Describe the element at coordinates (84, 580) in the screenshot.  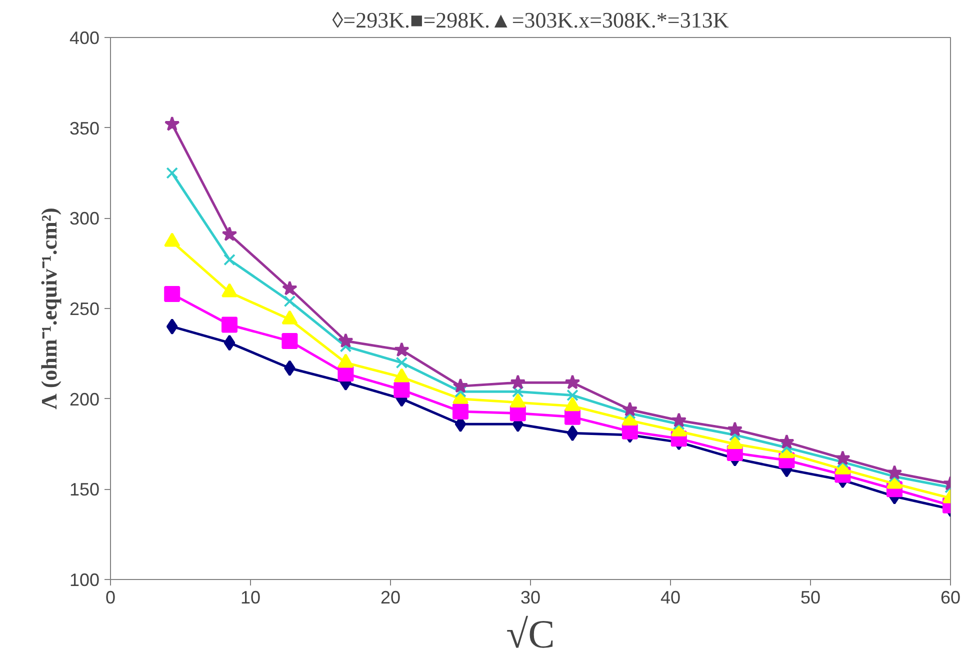
I see `y-tick-label: 100` at that location.